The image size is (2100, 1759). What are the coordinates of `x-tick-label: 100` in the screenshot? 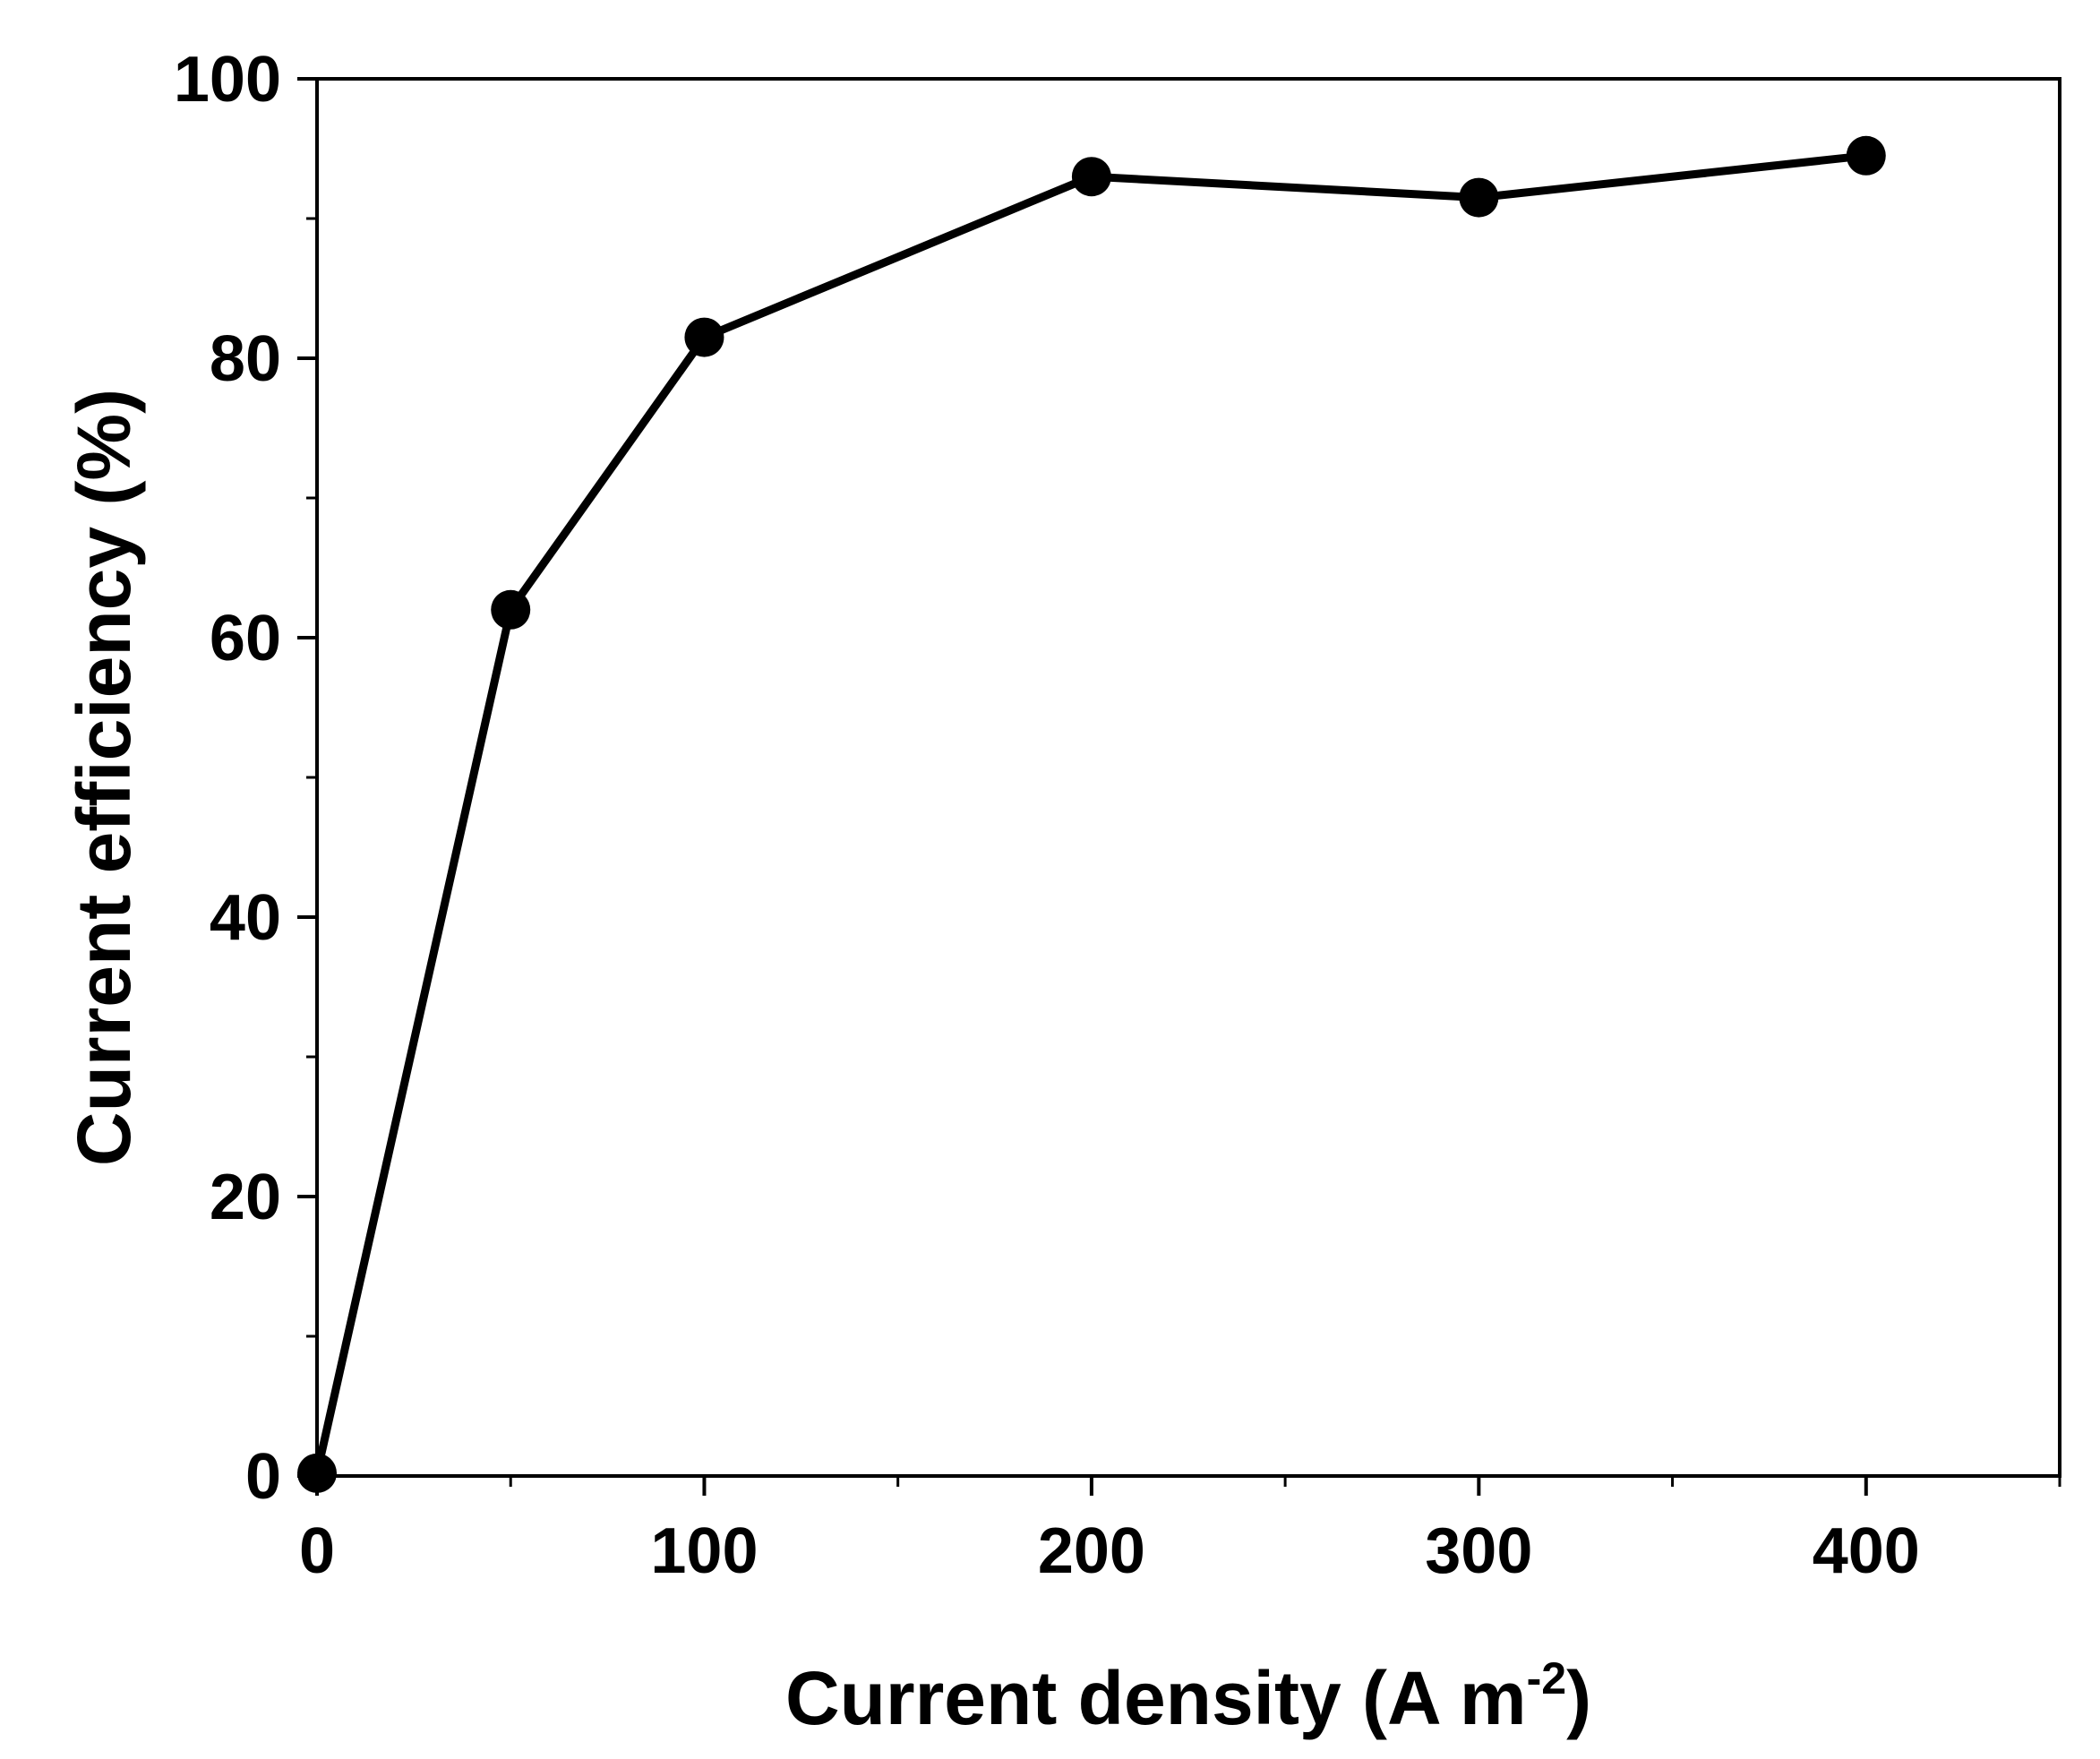 It's located at (704, 1551).